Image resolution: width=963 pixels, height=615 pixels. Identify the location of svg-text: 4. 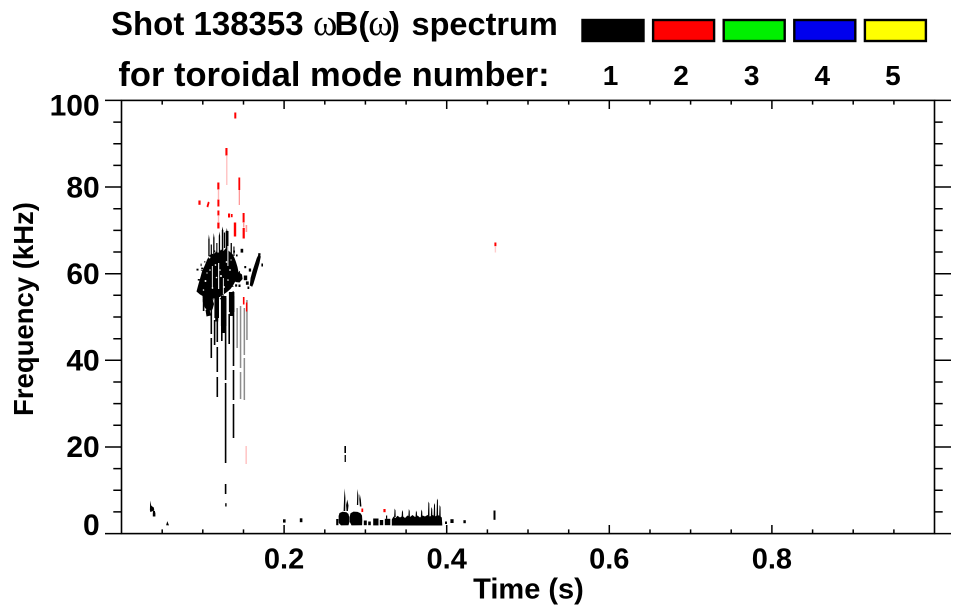
(823, 75).